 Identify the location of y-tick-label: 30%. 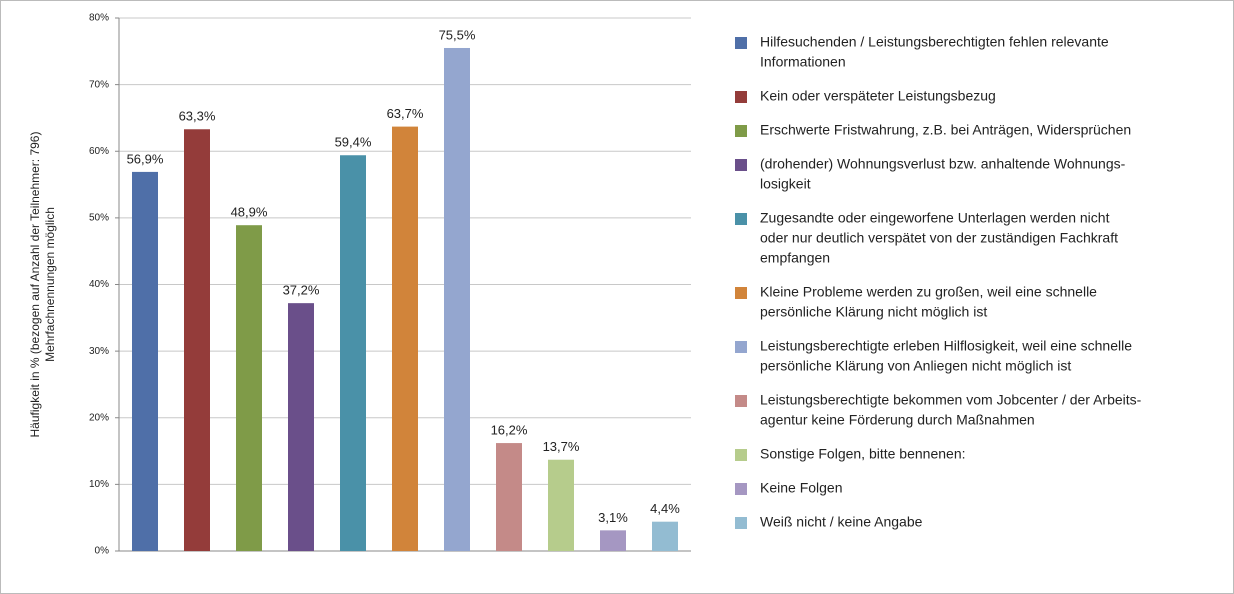
(99, 351).